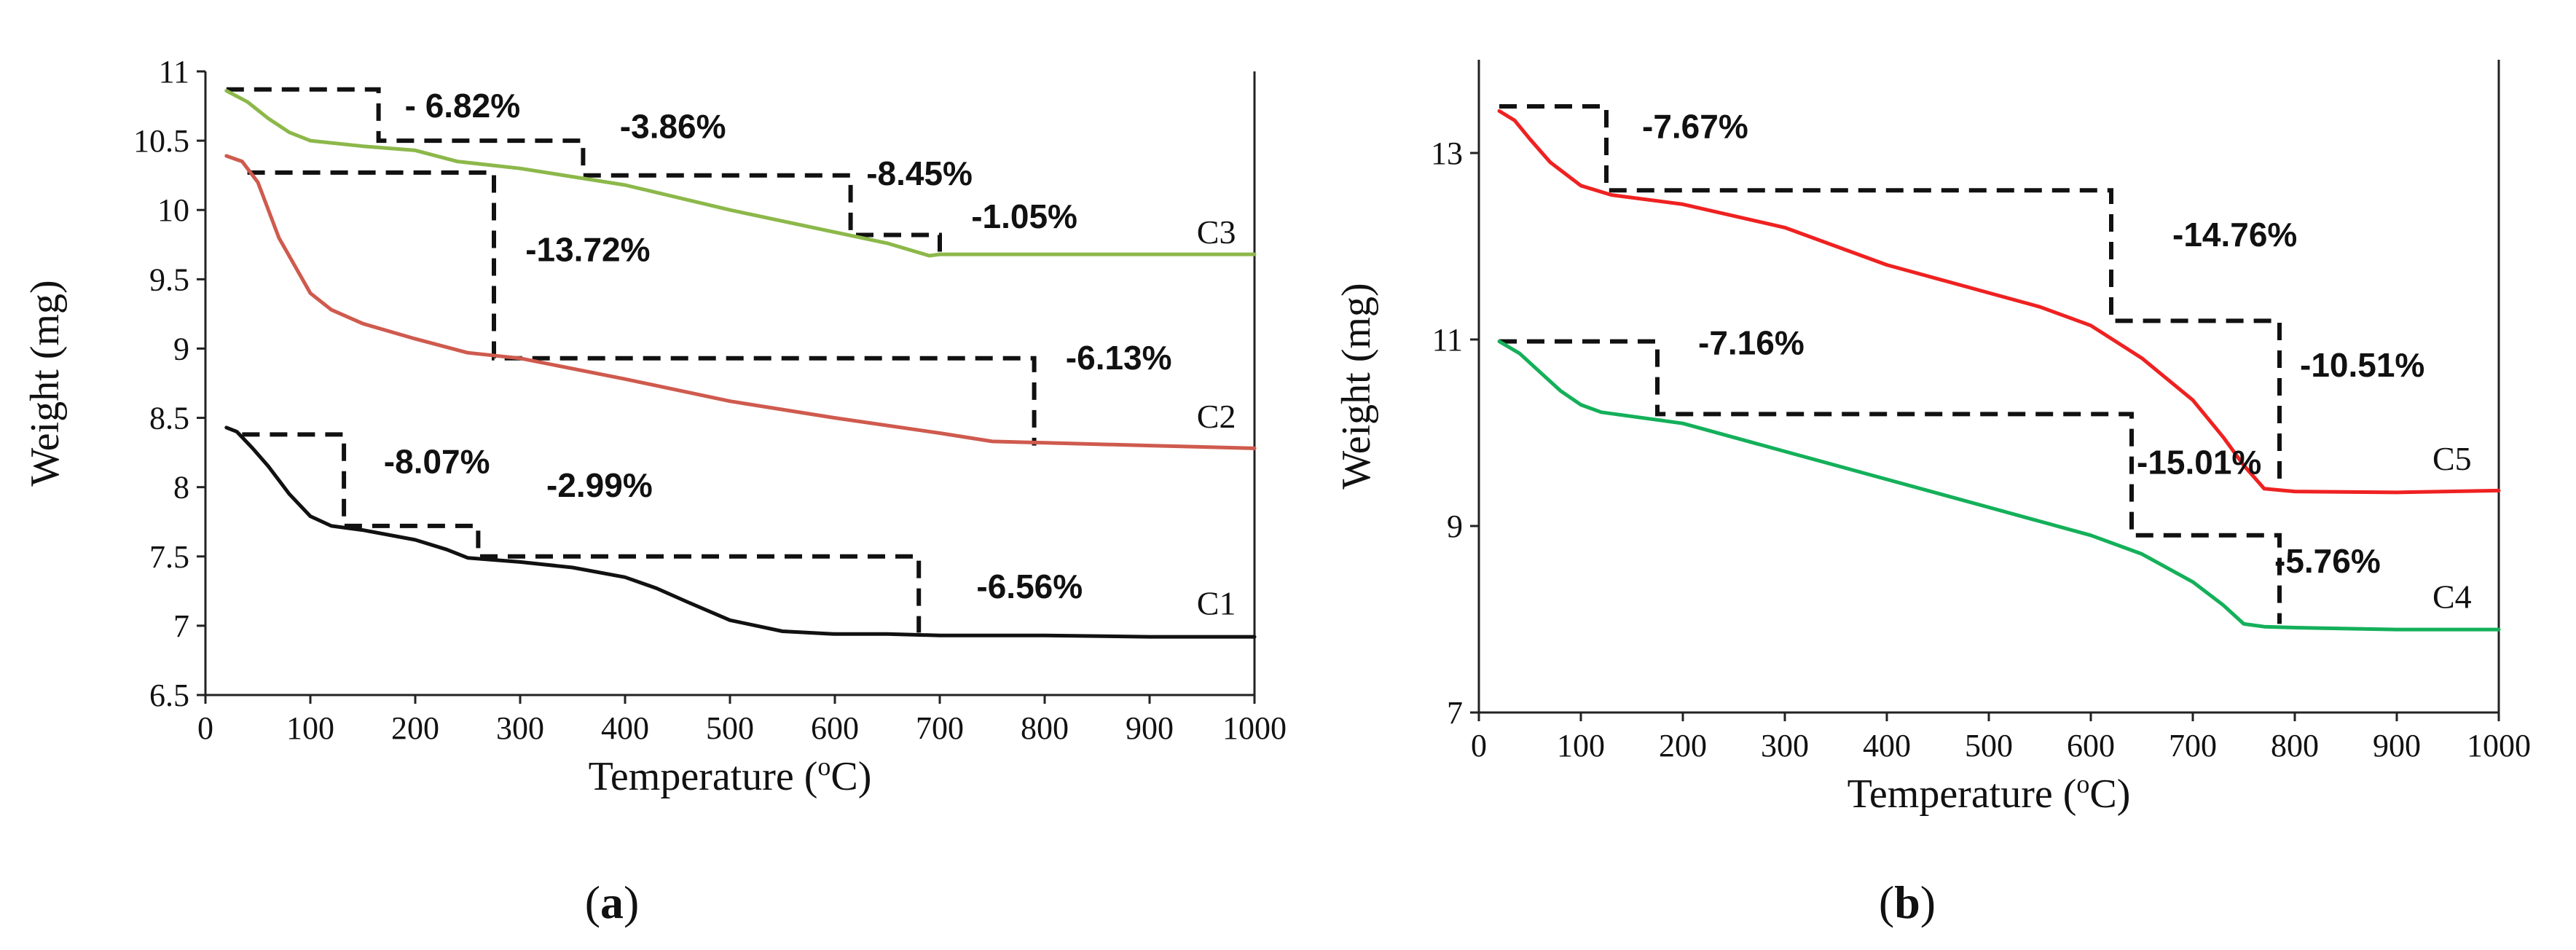  I want to click on loss-percent-label: - 6.82%, so click(463, 106).